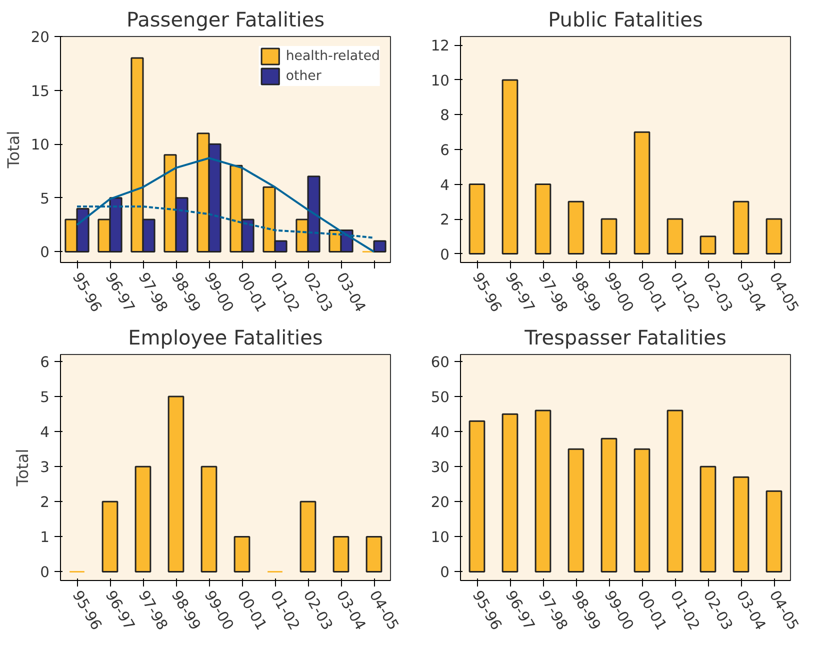 This screenshot has height=645, width=814. What do you see at coordinates (440, 363) in the screenshot?
I see `y-tick-label: 60` at bounding box center [440, 363].